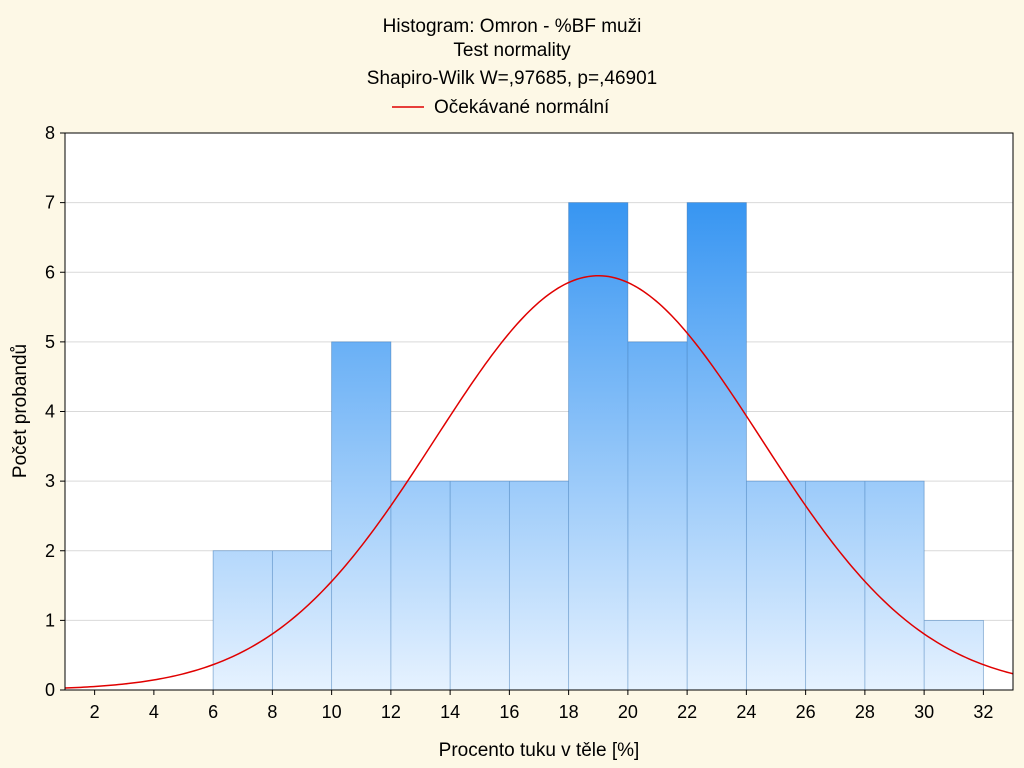  What do you see at coordinates (512, 26) in the screenshot?
I see `chart-title: Histogram: Omron - %BF muži` at bounding box center [512, 26].